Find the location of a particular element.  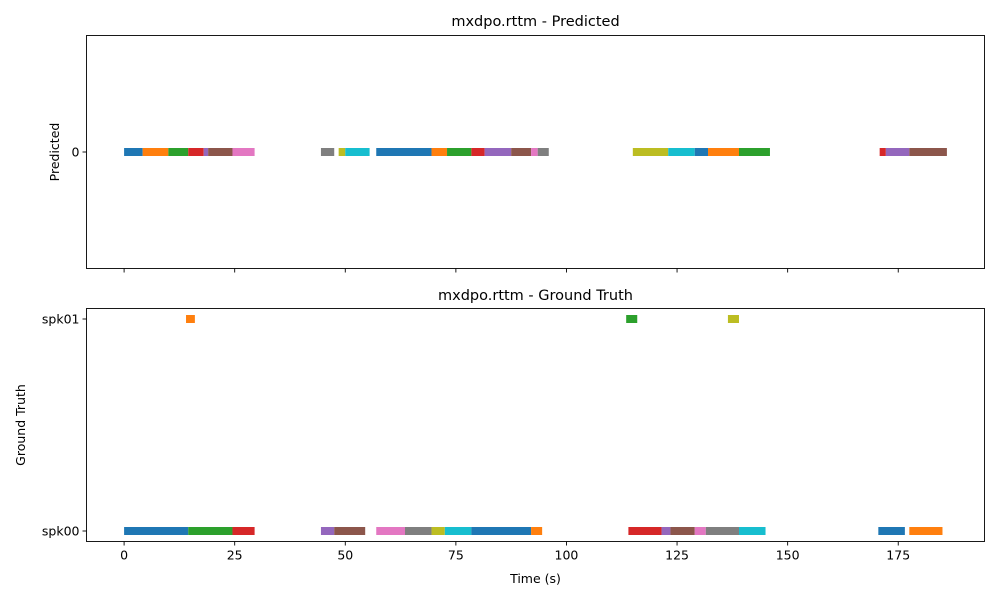

predicted-segments is located at coordinates (535, 152).